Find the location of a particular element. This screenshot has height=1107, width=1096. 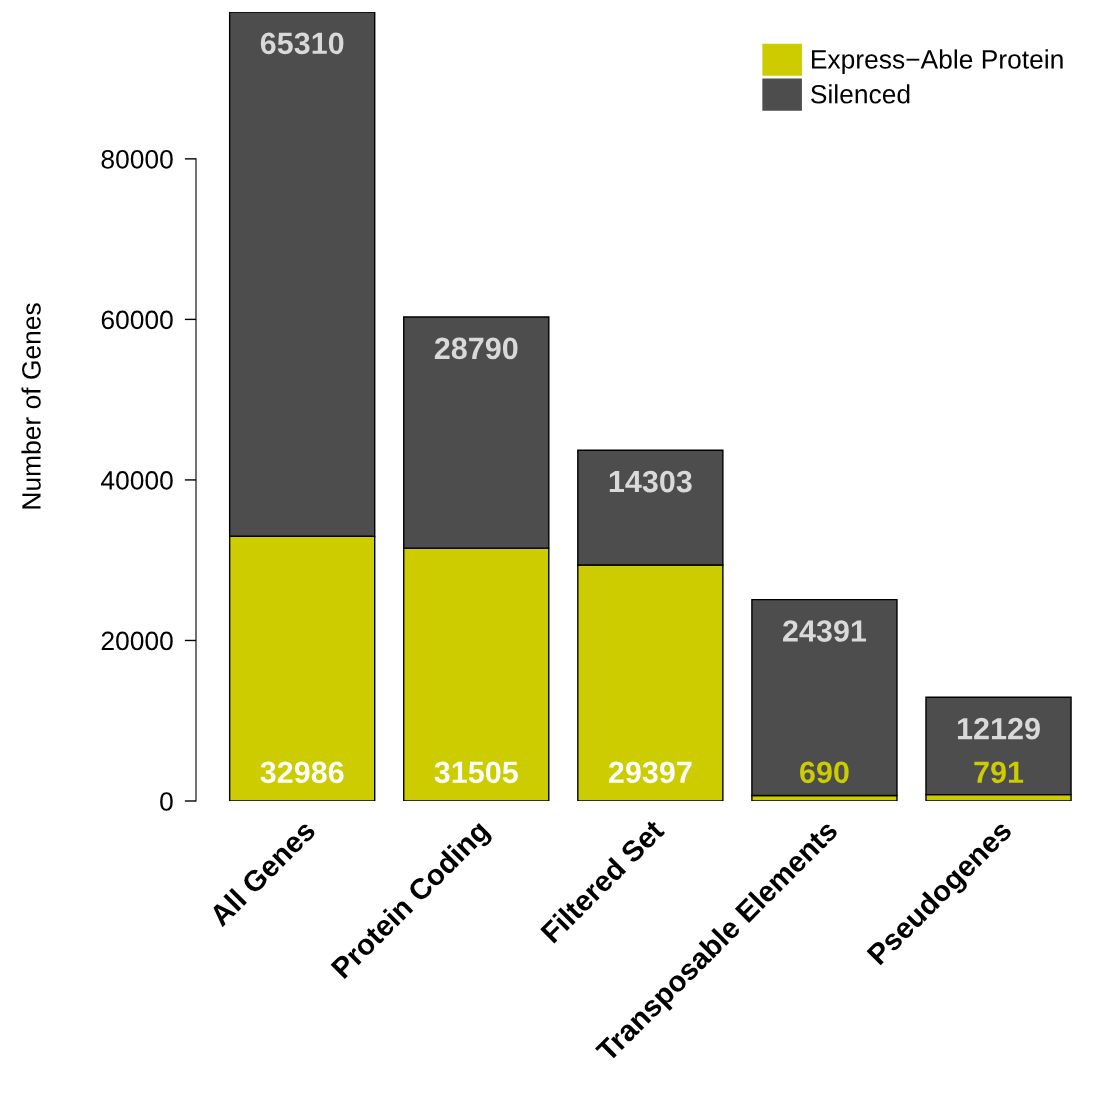

y-tick-label: 0 is located at coordinates (166, 801).